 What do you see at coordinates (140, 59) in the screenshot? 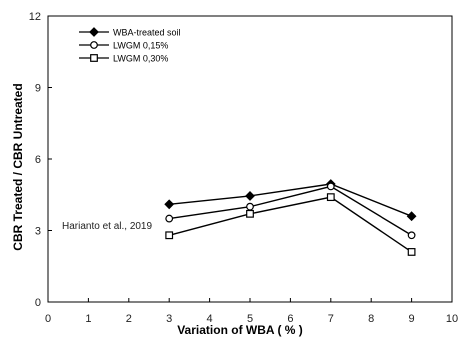
I see `legend-label: LWGM 0,30%` at bounding box center [140, 59].